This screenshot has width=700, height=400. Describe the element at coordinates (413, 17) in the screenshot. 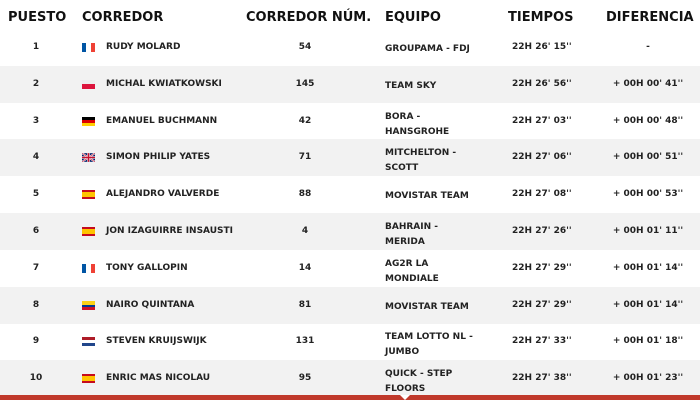

I see `header-equipo: EQUIPO` at that location.